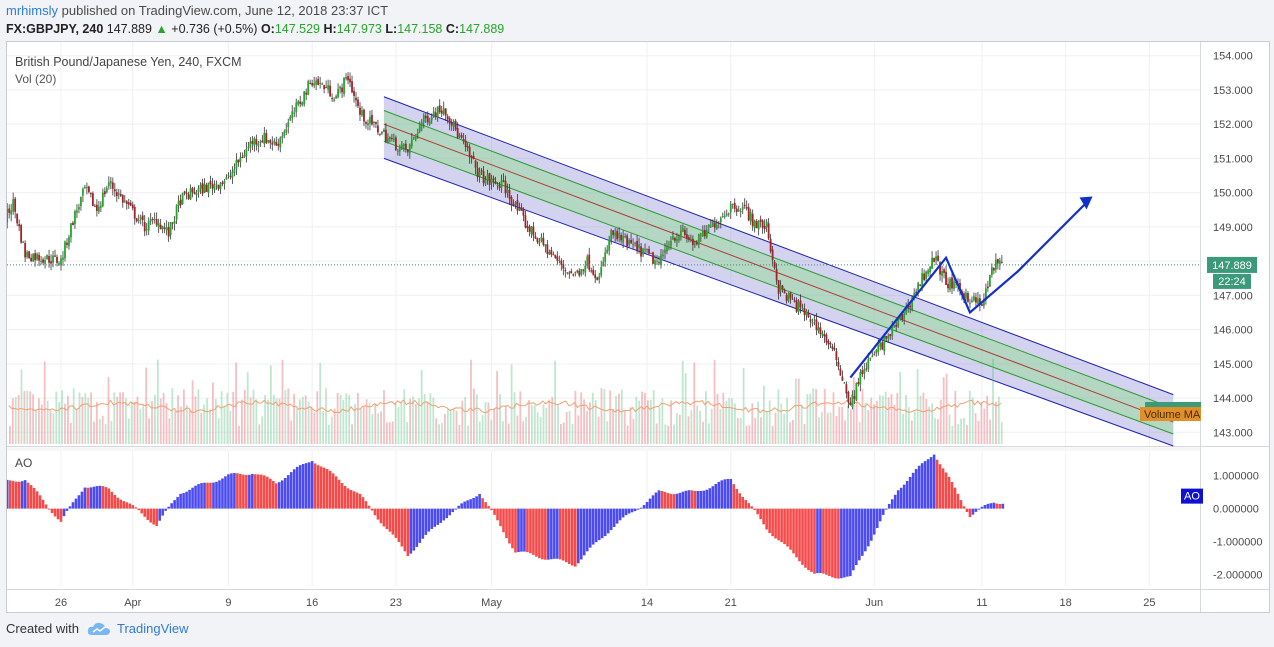 The width and height of the screenshot is (1274, 647). I want to click on price-tick-label: 151.000, so click(1233, 159).